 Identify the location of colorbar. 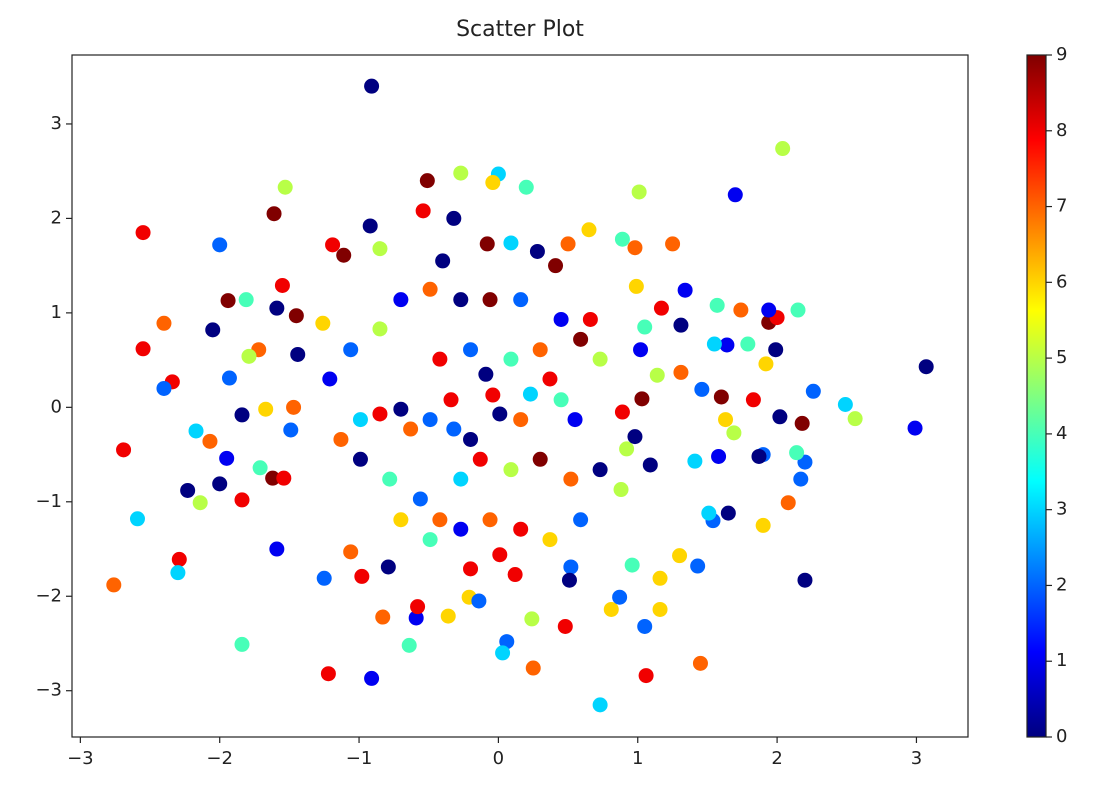
(1036, 396).